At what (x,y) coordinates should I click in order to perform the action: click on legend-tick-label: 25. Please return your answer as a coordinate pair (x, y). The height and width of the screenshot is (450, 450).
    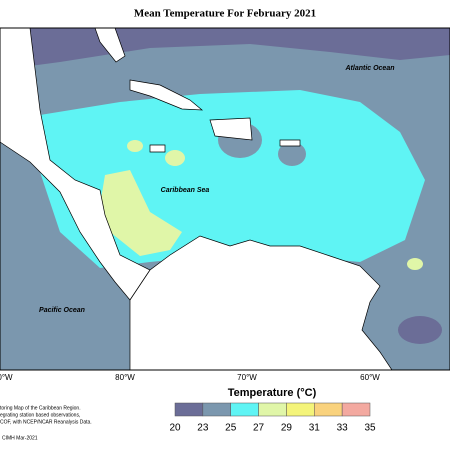
    Looking at the image, I should click on (231, 428).